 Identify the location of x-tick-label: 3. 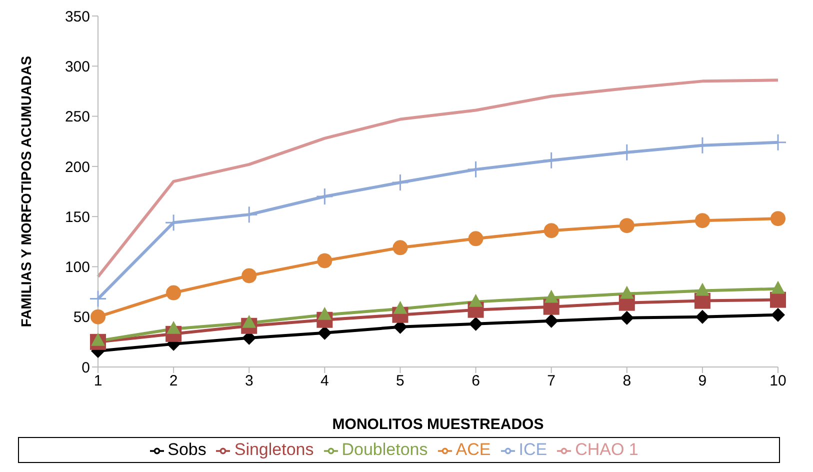
(249, 381).